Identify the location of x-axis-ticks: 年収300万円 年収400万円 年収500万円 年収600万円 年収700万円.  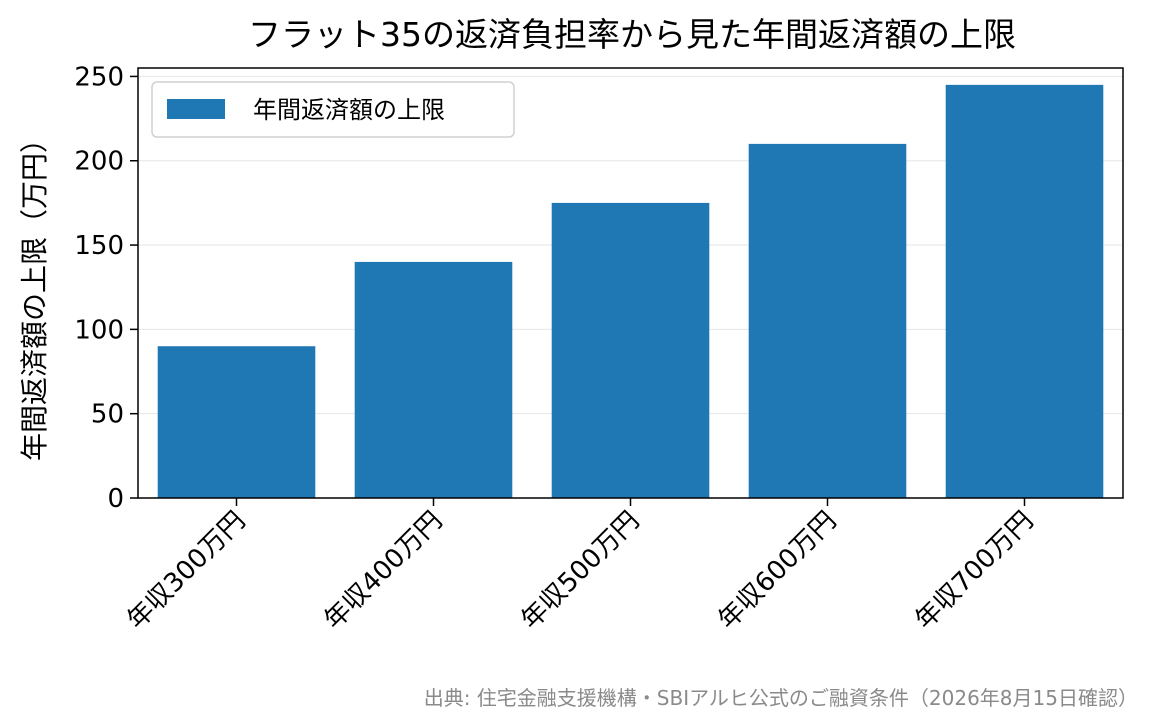
(581, 567).